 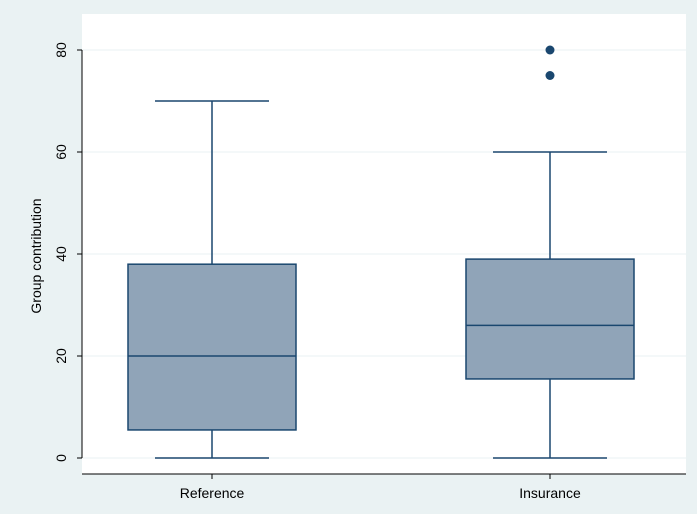 What do you see at coordinates (384, 487) in the screenshot?
I see `x-axis: Reference Insurance` at bounding box center [384, 487].